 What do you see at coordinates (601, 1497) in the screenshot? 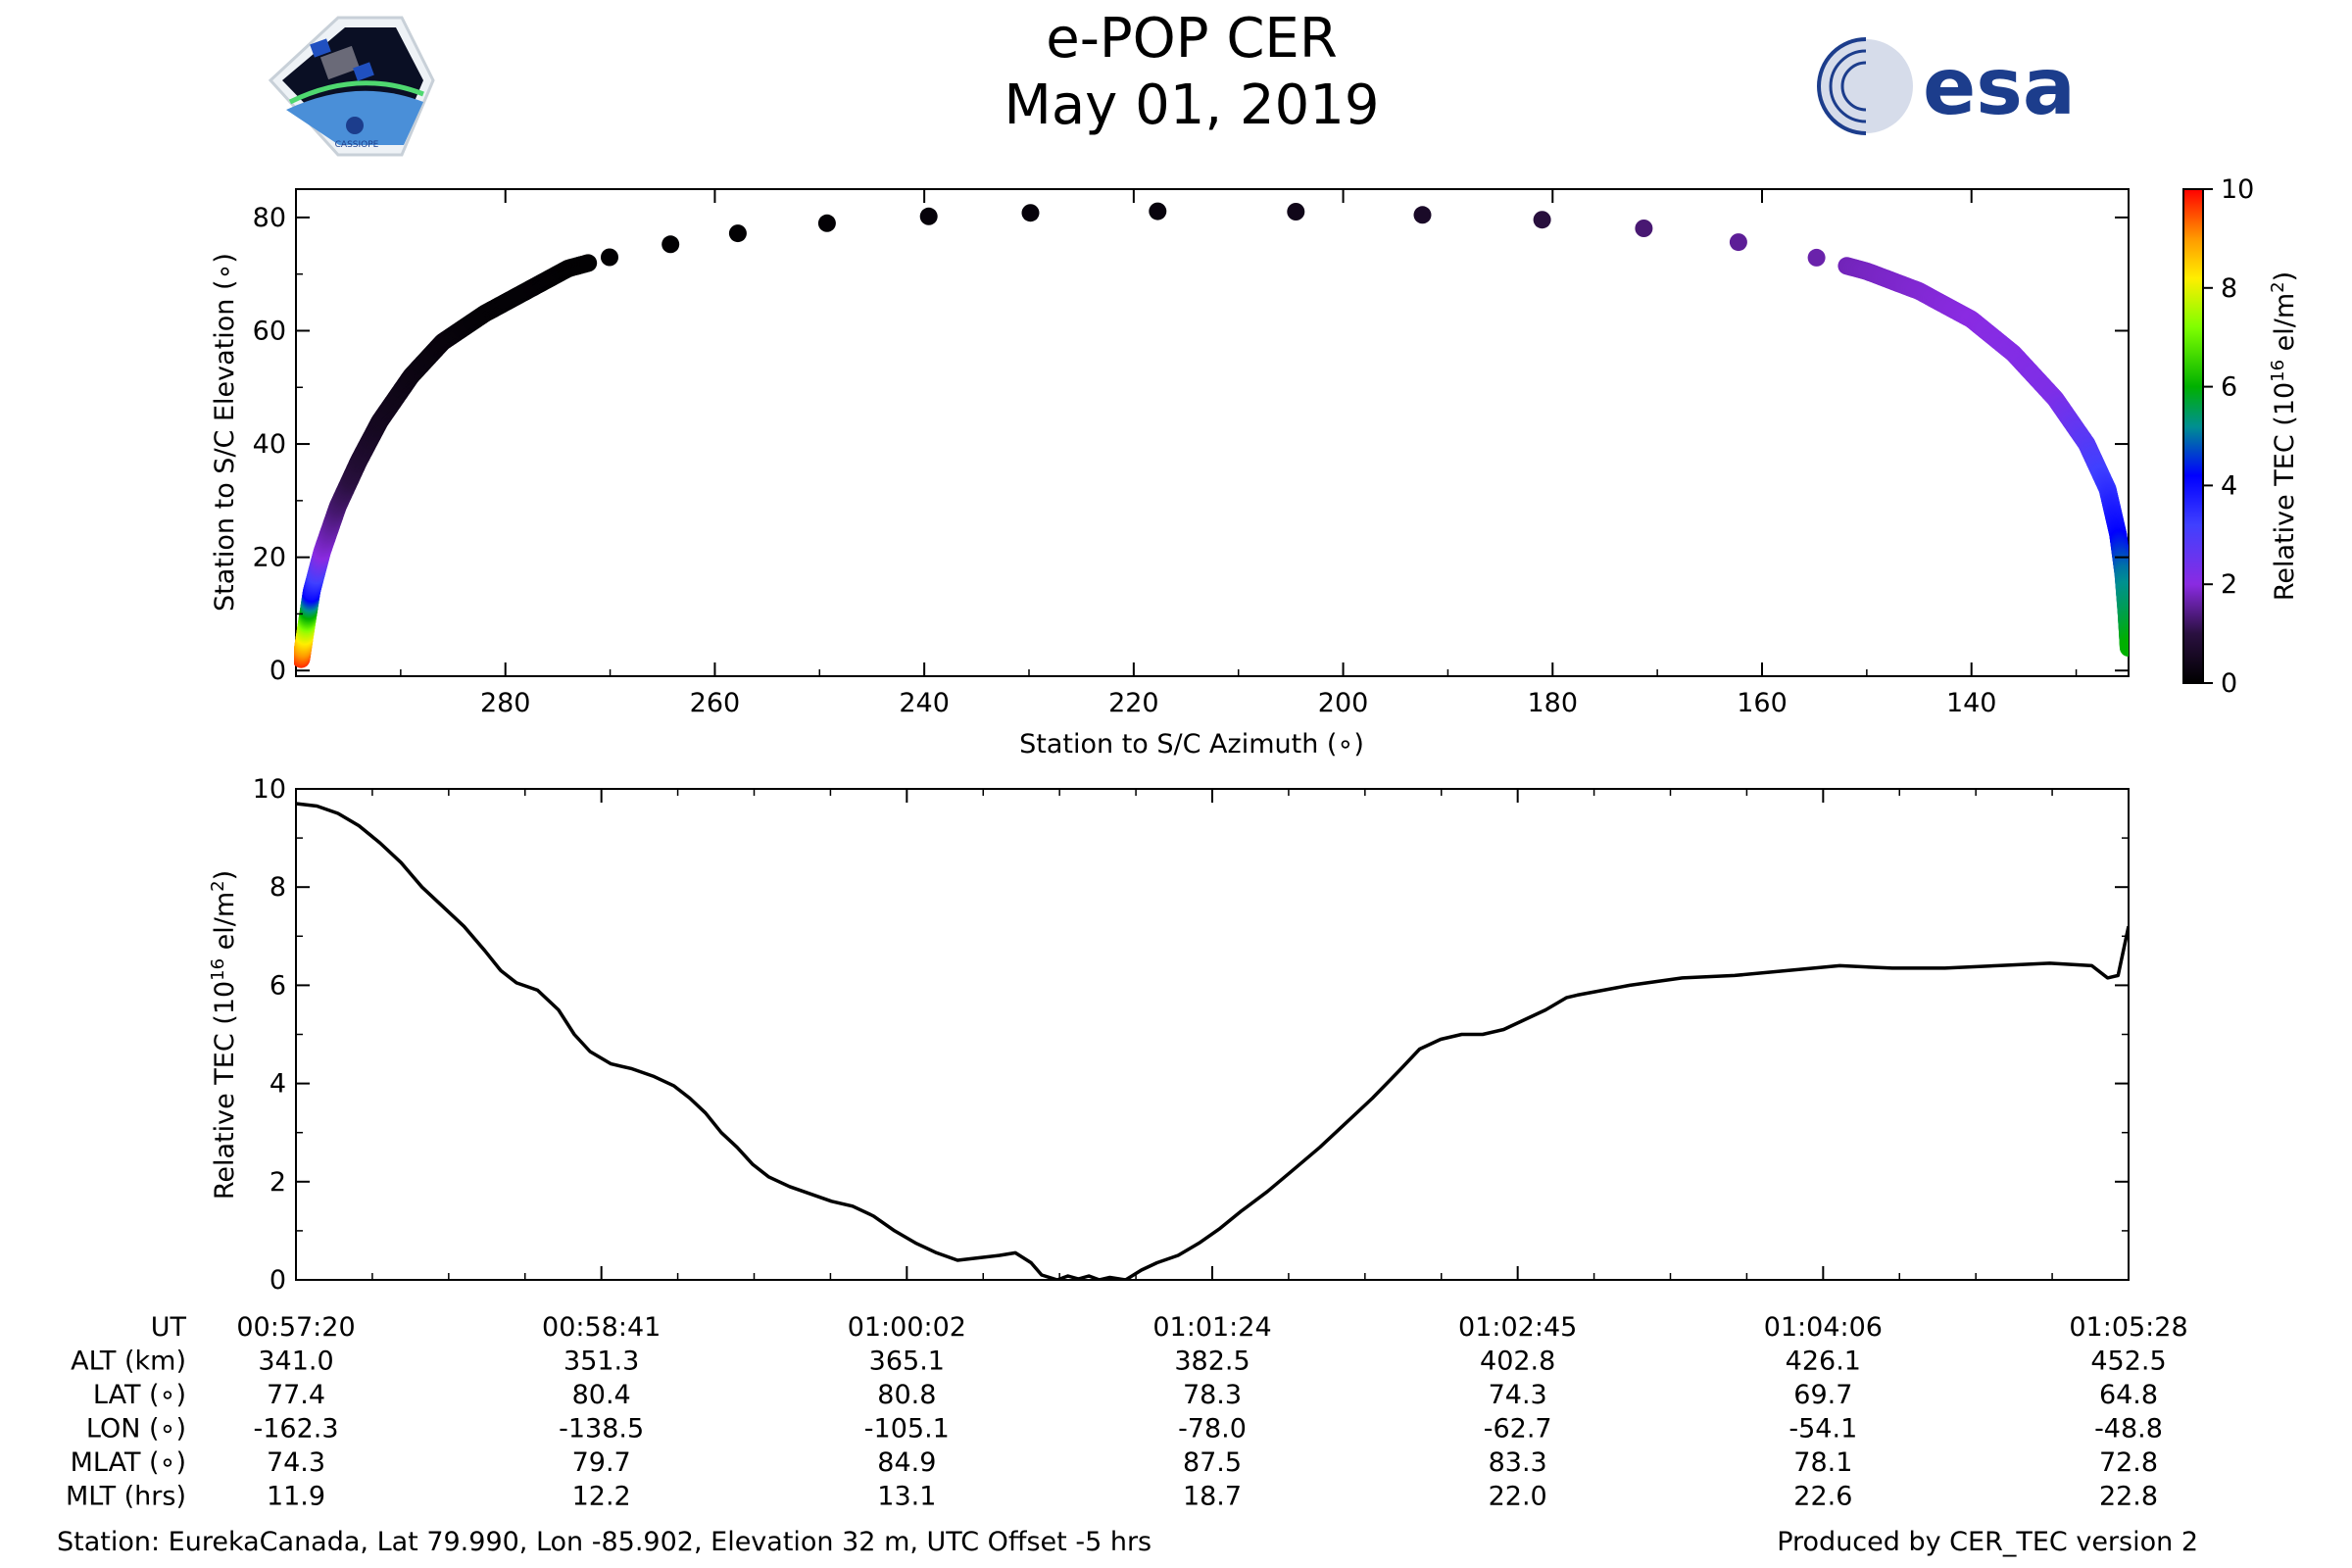
I see `table-cell: 12.2` at bounding box center [601, 1497].